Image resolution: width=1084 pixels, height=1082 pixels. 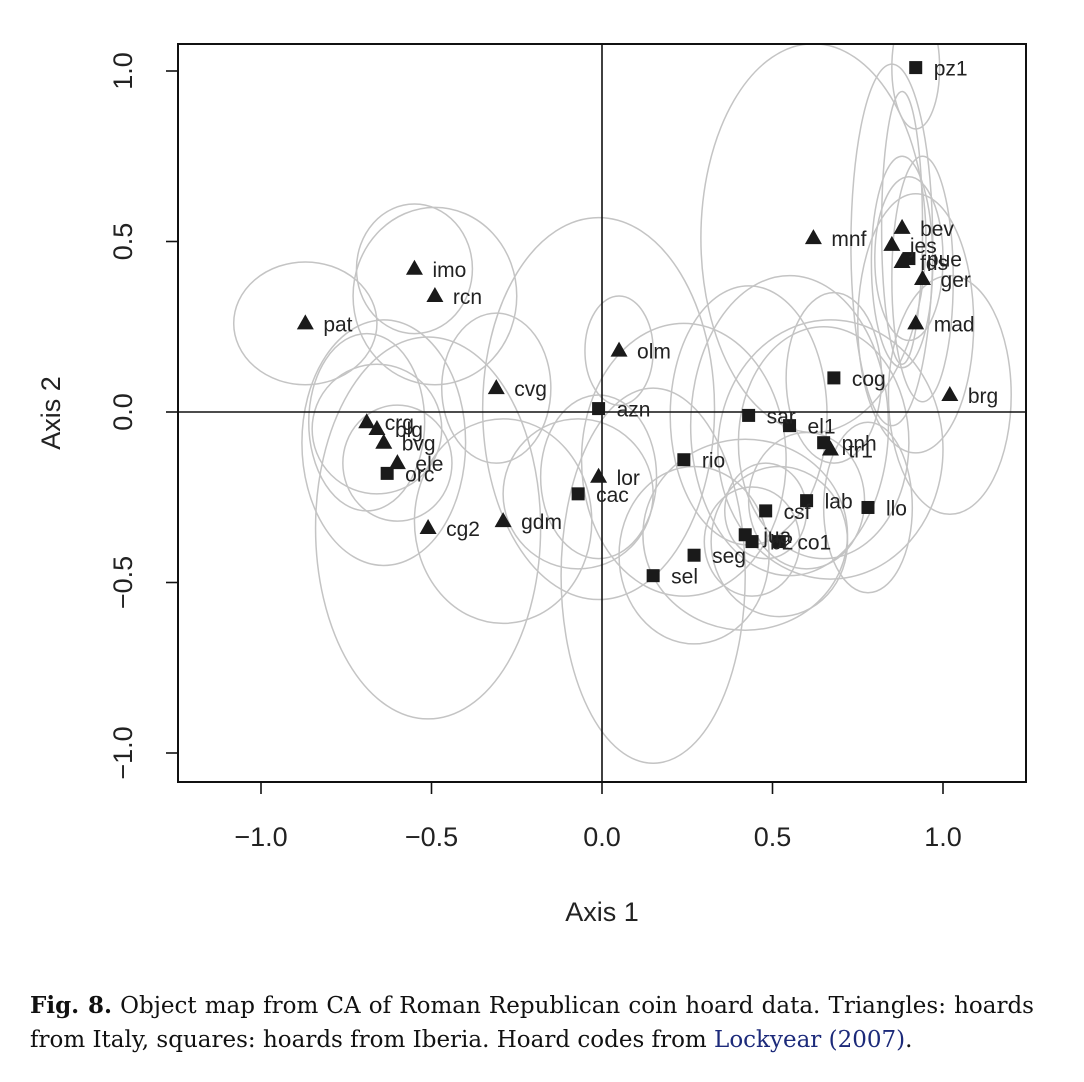 I want to click on square-point-rio, so click(x=684, y=460).